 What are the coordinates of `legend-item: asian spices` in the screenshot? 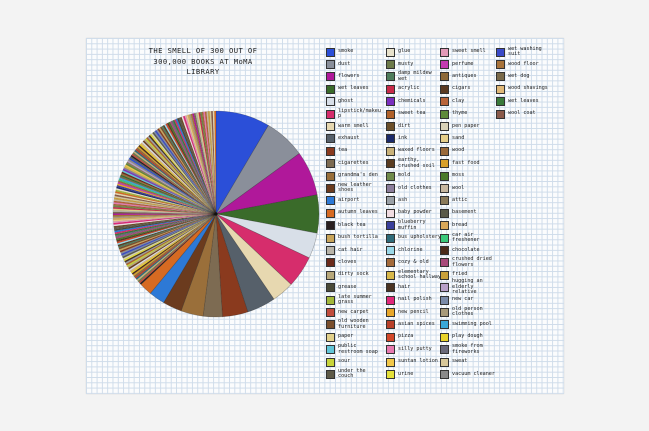 It's located at (414, 325).